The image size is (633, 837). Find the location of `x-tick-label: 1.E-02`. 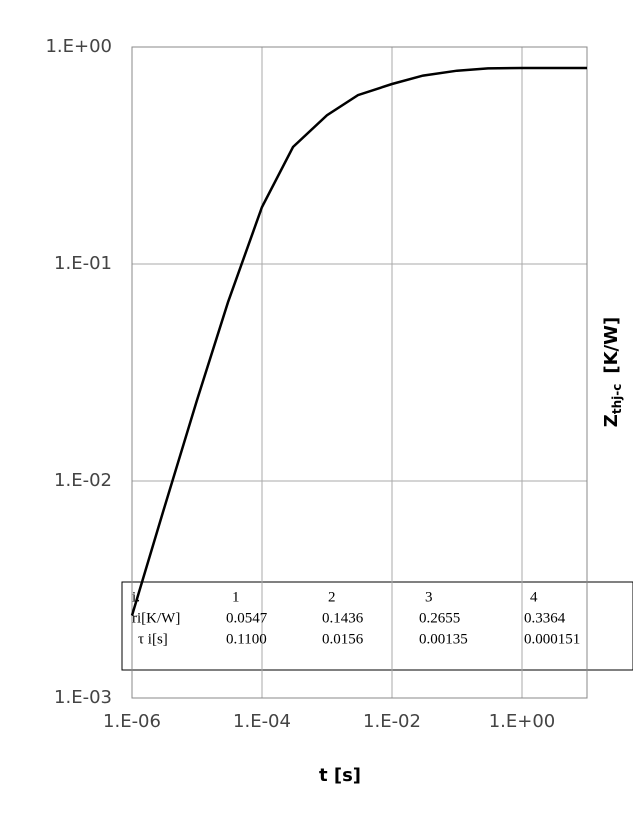

x-tick-label: 1.E-02 is located at coordinates (392, 721).